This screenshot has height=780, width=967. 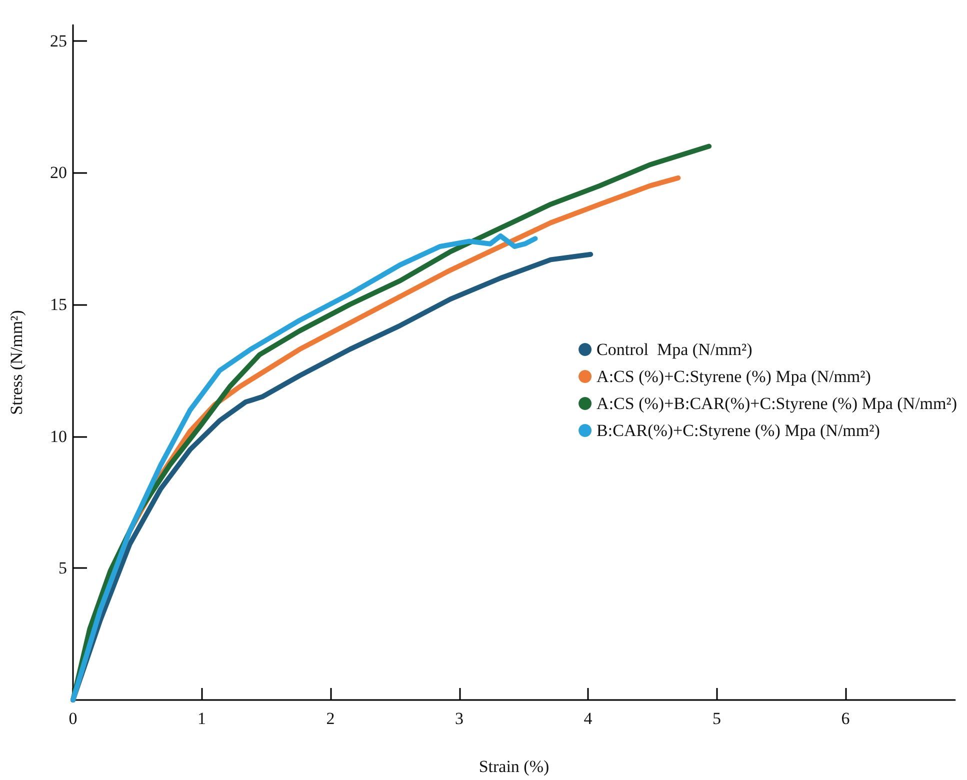 What do you see at coordinates (738, 430) in the screenshot?
I see `legend-label: B:CAR(%)+C:Styrene (%) Mpa (N/mm²)` at bounding box center [738, 430].